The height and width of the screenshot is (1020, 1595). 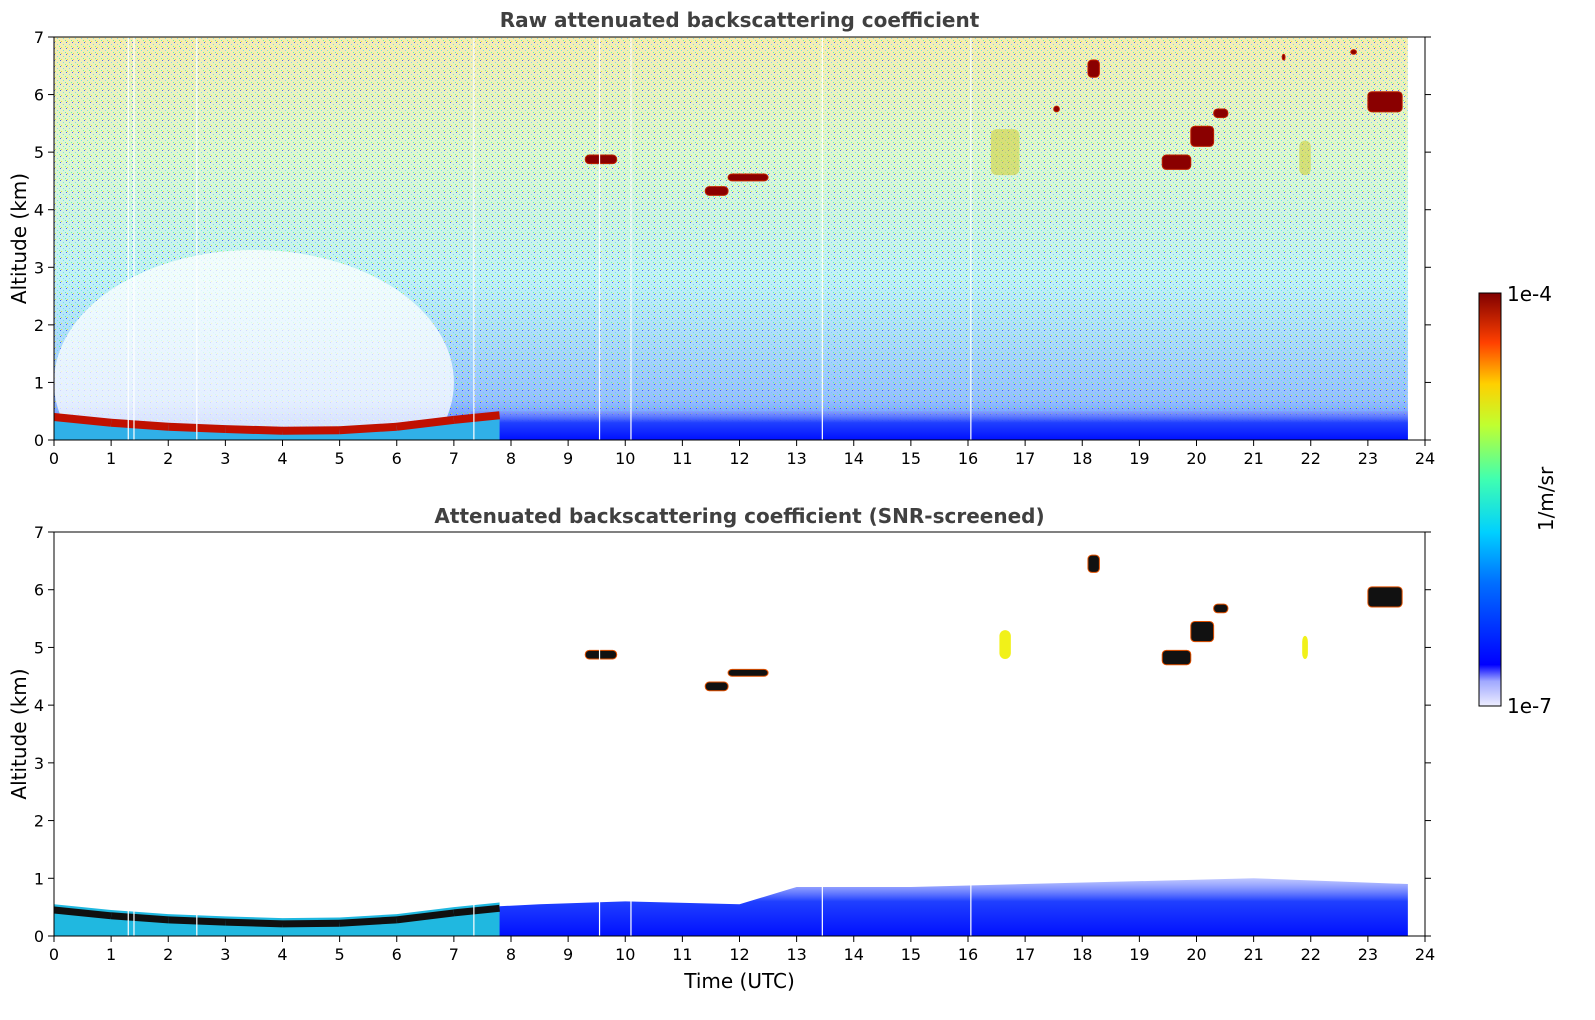 What do you see at coordinates (454, 458) in the screenshot?
I see `x-tick-label: 7` at bounding box center [454, 458].